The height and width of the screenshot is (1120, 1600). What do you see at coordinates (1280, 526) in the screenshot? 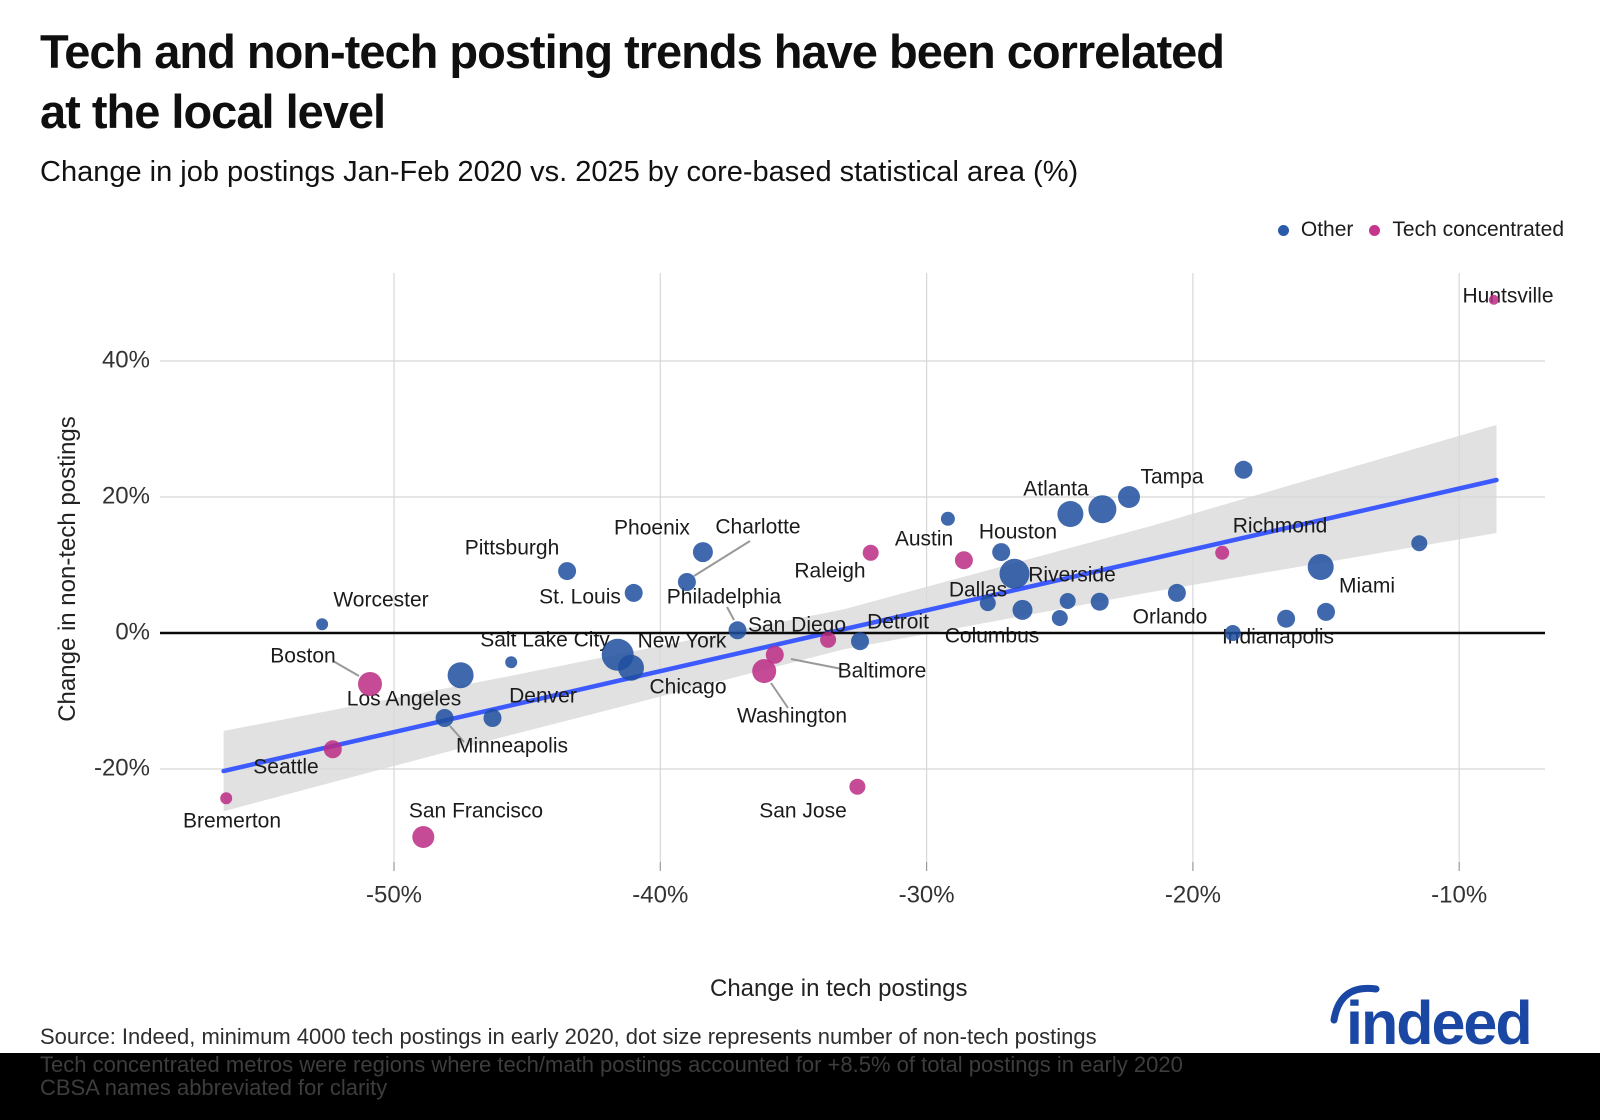
I see `city-label-richmond: Richmond` at bounding box center [1280, 526].